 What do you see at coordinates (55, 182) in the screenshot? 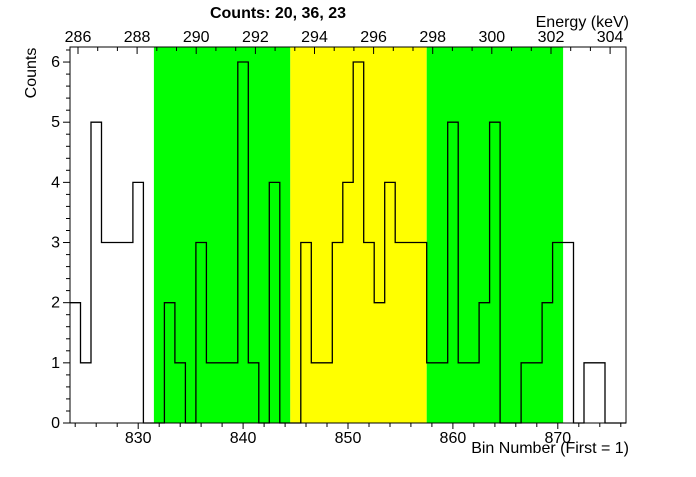
I see `tick-label: 4` at bounding box center [55, 182].